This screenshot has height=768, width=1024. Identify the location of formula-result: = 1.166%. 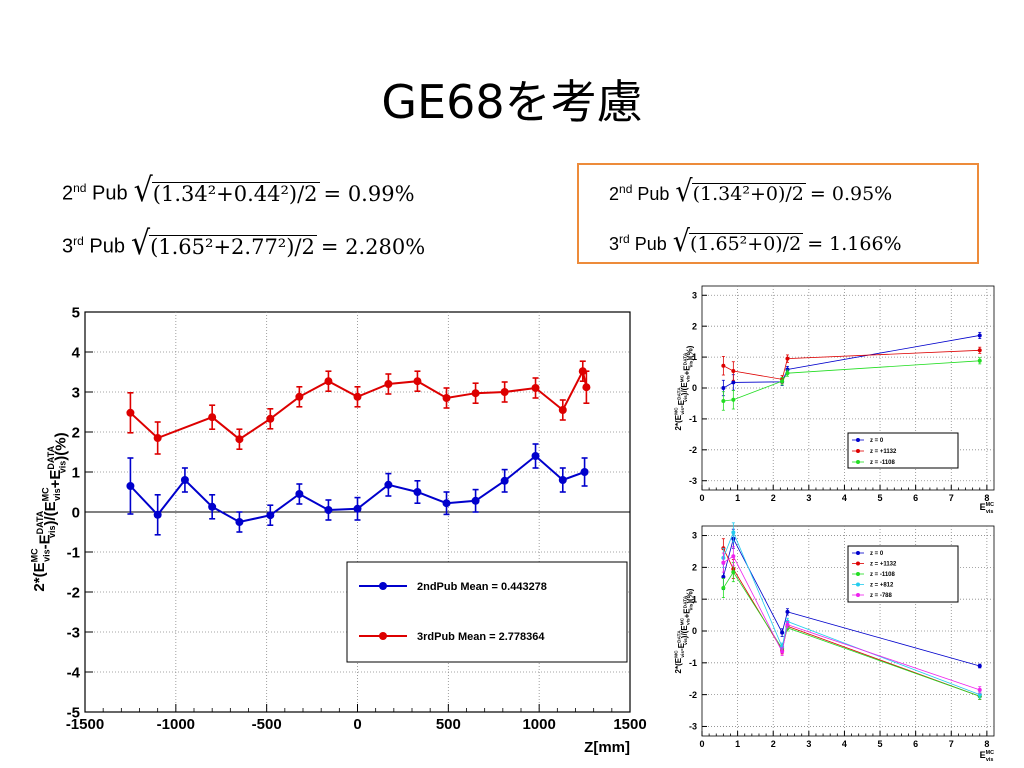
(854, 244).